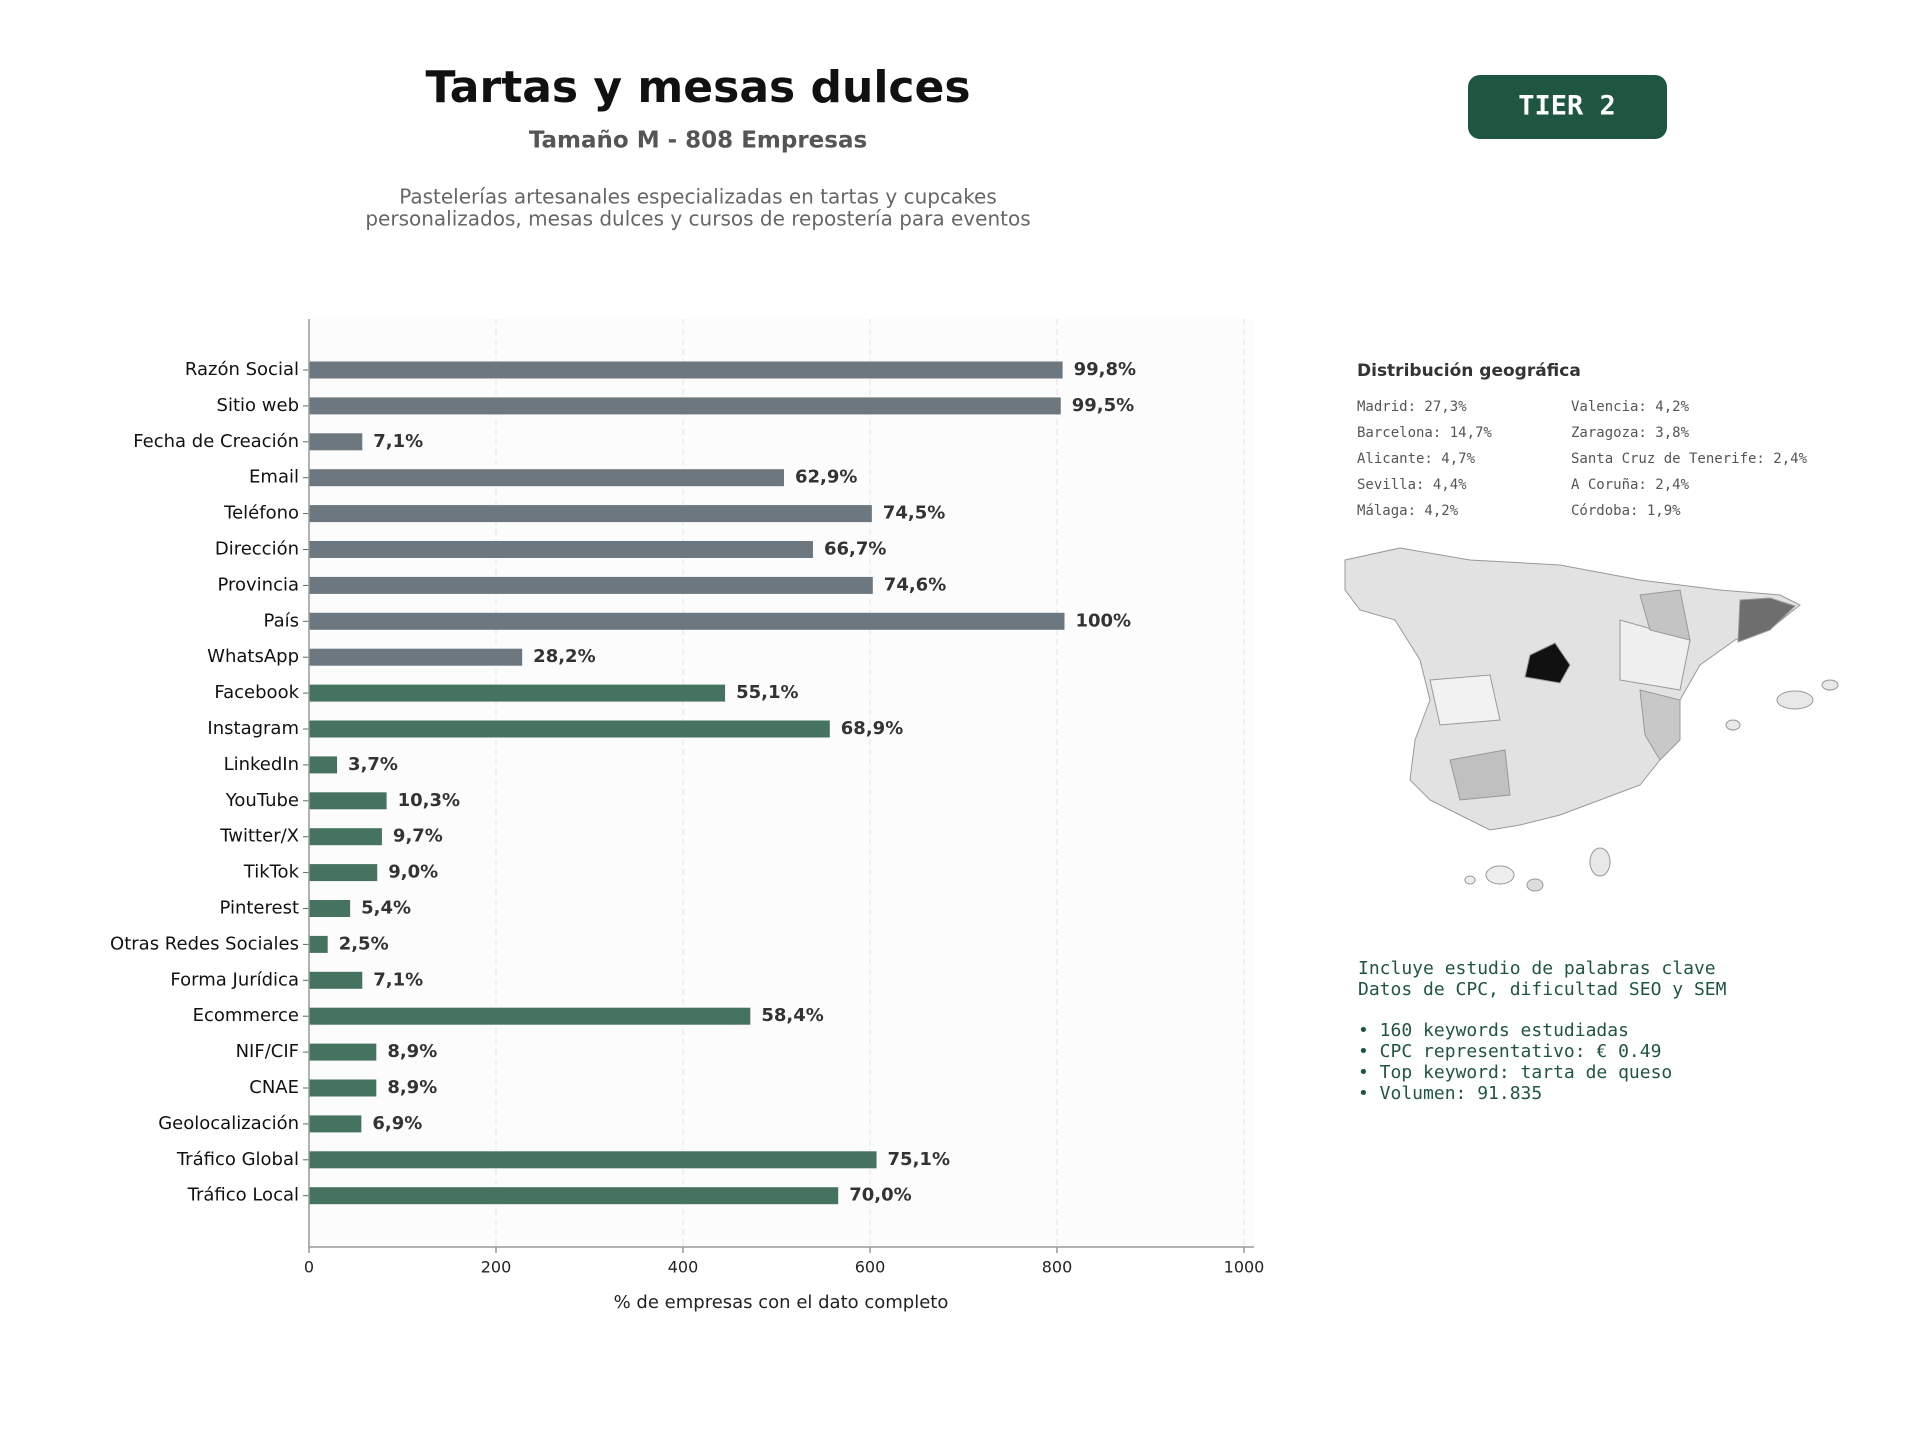  Describe the element at coordinates (496, 1267) in the screenshot. I see `x-tick-label: 200` at that location.